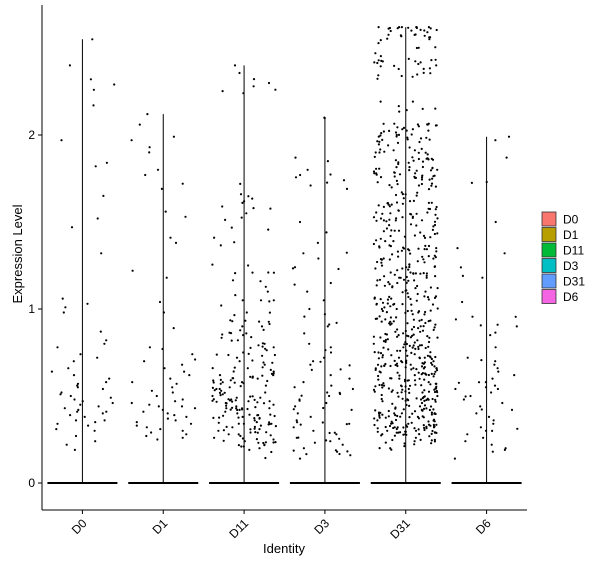 This screenshot has height=568, width=600. I want to click on legend-label: D3, so click(571, 266).